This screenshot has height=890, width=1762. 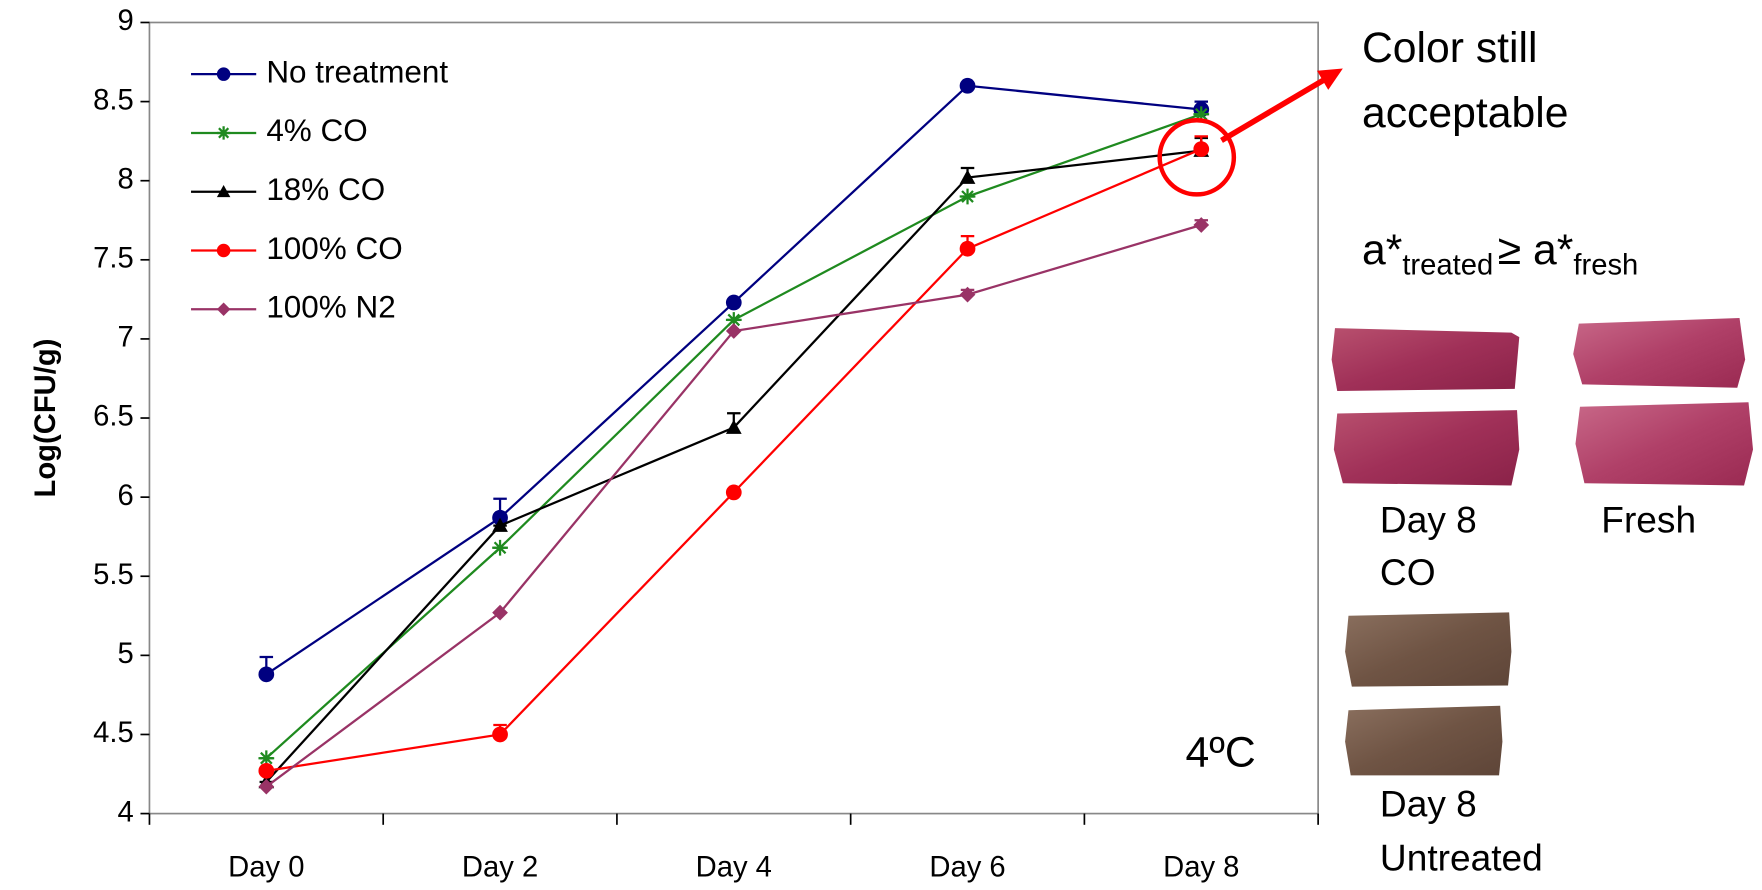 What do you see at coordinates (316, 130) in the screenshot?
I see `legend-label: 4% CO` at bounding box center [316, 130].